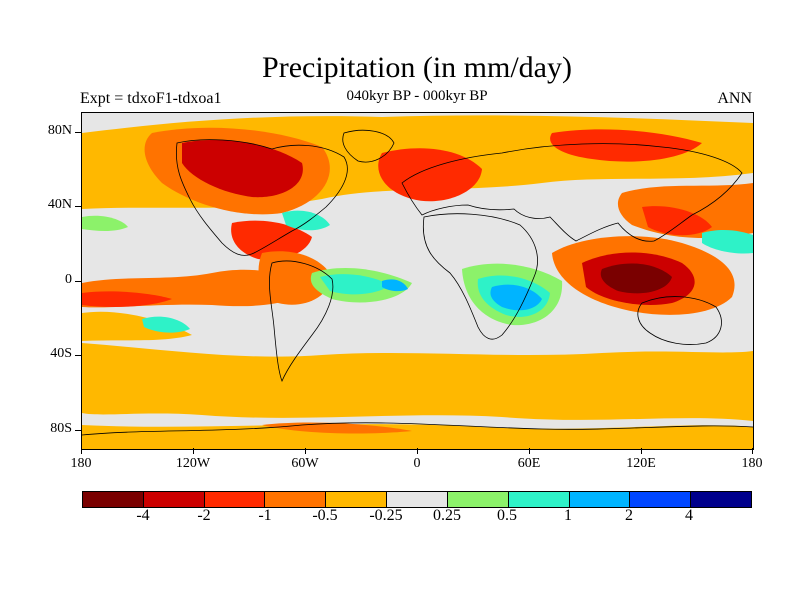 This screenshot has width=800, height=600. Describe the element at coordinates (417, 463) in the screenshot. I see `lon-tick-0: 0` at that location.